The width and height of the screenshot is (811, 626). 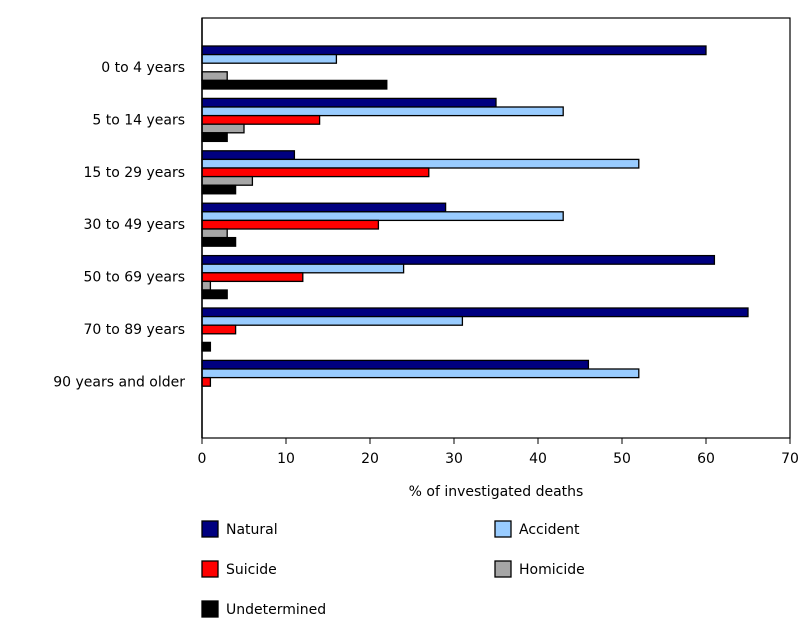 I want to click on x-tick-label: 60, so click(x=706, y=459).